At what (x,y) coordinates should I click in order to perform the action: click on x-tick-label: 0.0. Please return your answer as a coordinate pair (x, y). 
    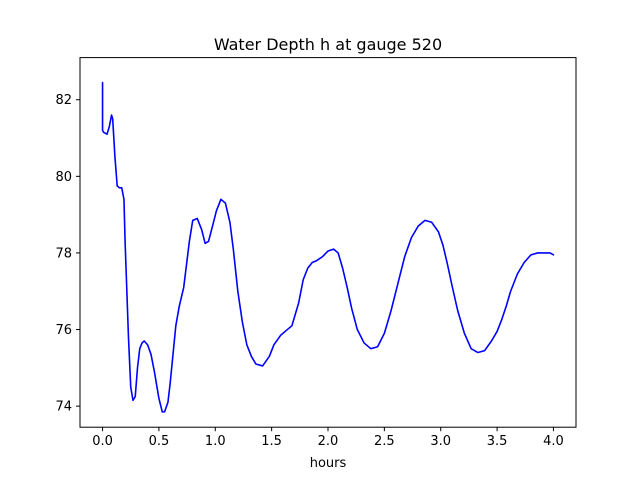
    Looking at the image, I should click on (102, 441).